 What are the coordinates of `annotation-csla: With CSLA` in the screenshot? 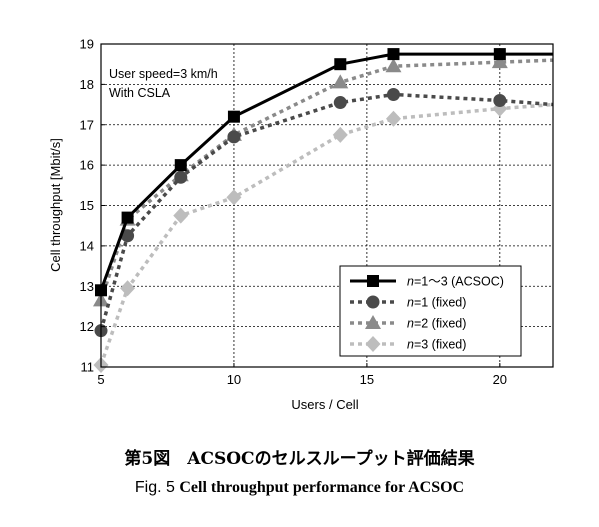 It's located at (140, 93).